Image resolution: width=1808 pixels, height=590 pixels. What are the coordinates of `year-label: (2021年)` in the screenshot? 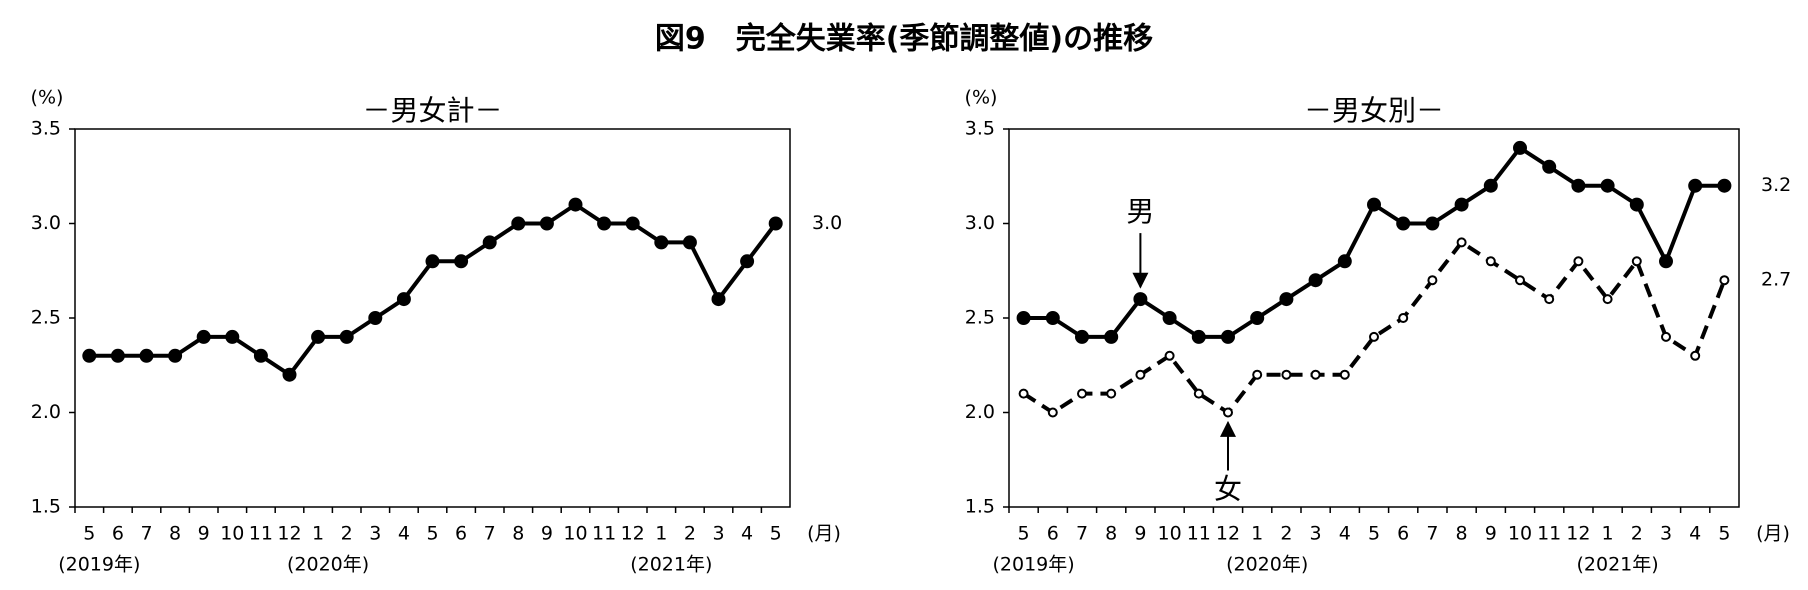 It's located at (671, 565).